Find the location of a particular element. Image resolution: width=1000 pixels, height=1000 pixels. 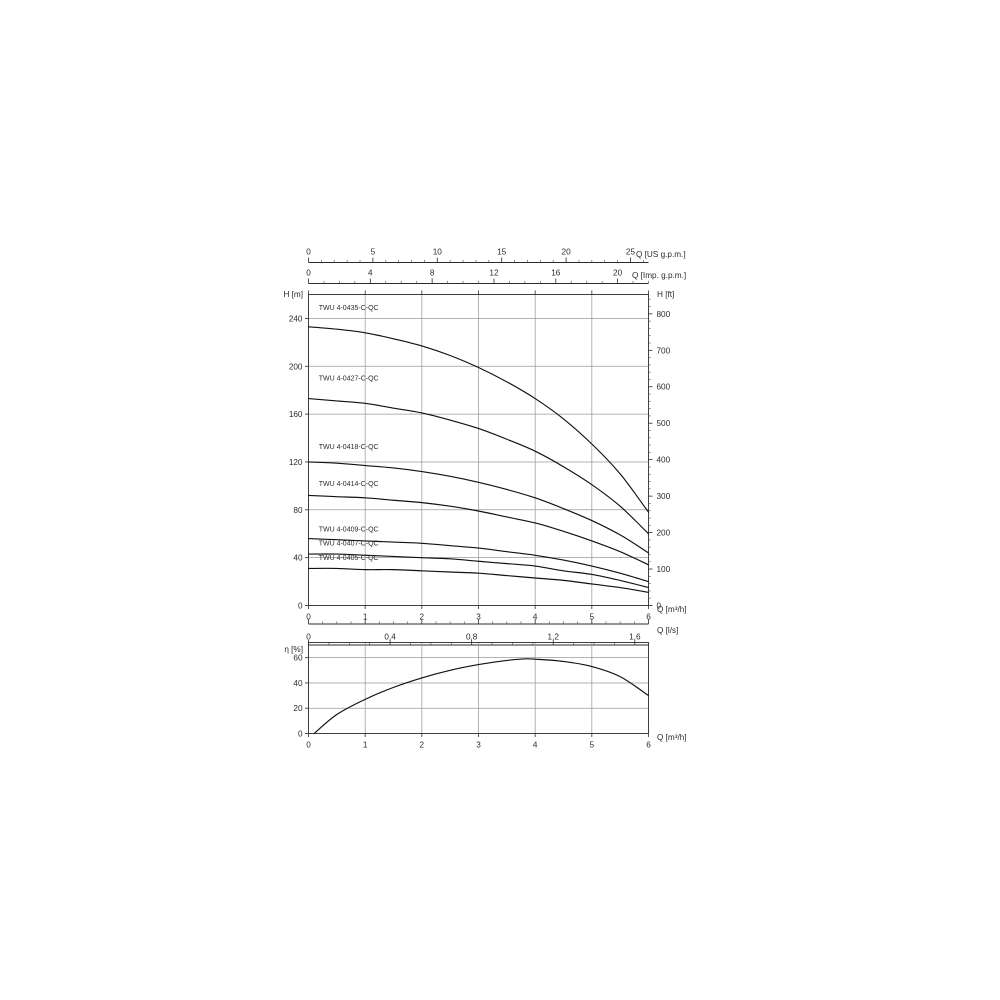

bottom-rulers: 0 1 2 3 4 5 6 0 0,4 0,8 1,2 1,6 is located at coordinates (478, 629).